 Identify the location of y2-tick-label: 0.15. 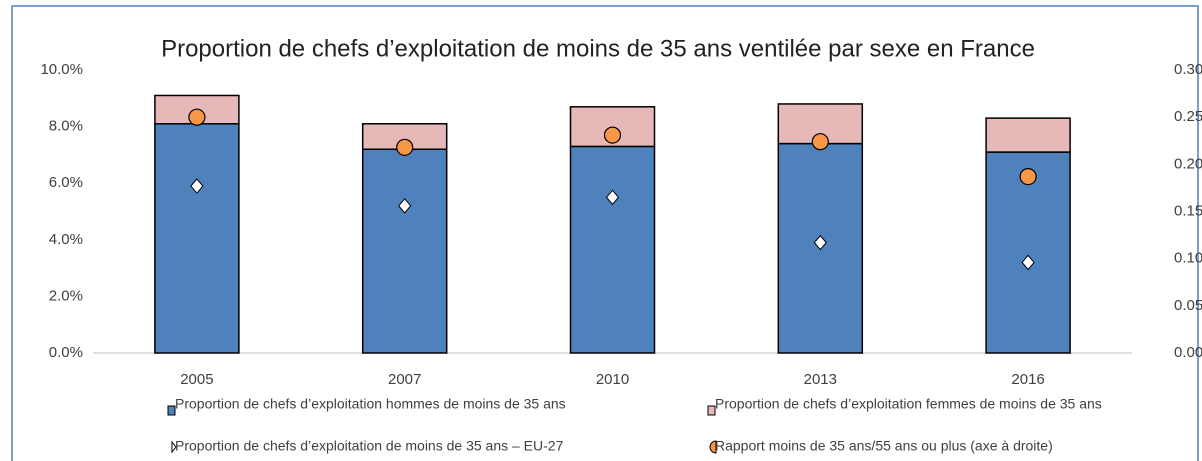
(1188, 210).